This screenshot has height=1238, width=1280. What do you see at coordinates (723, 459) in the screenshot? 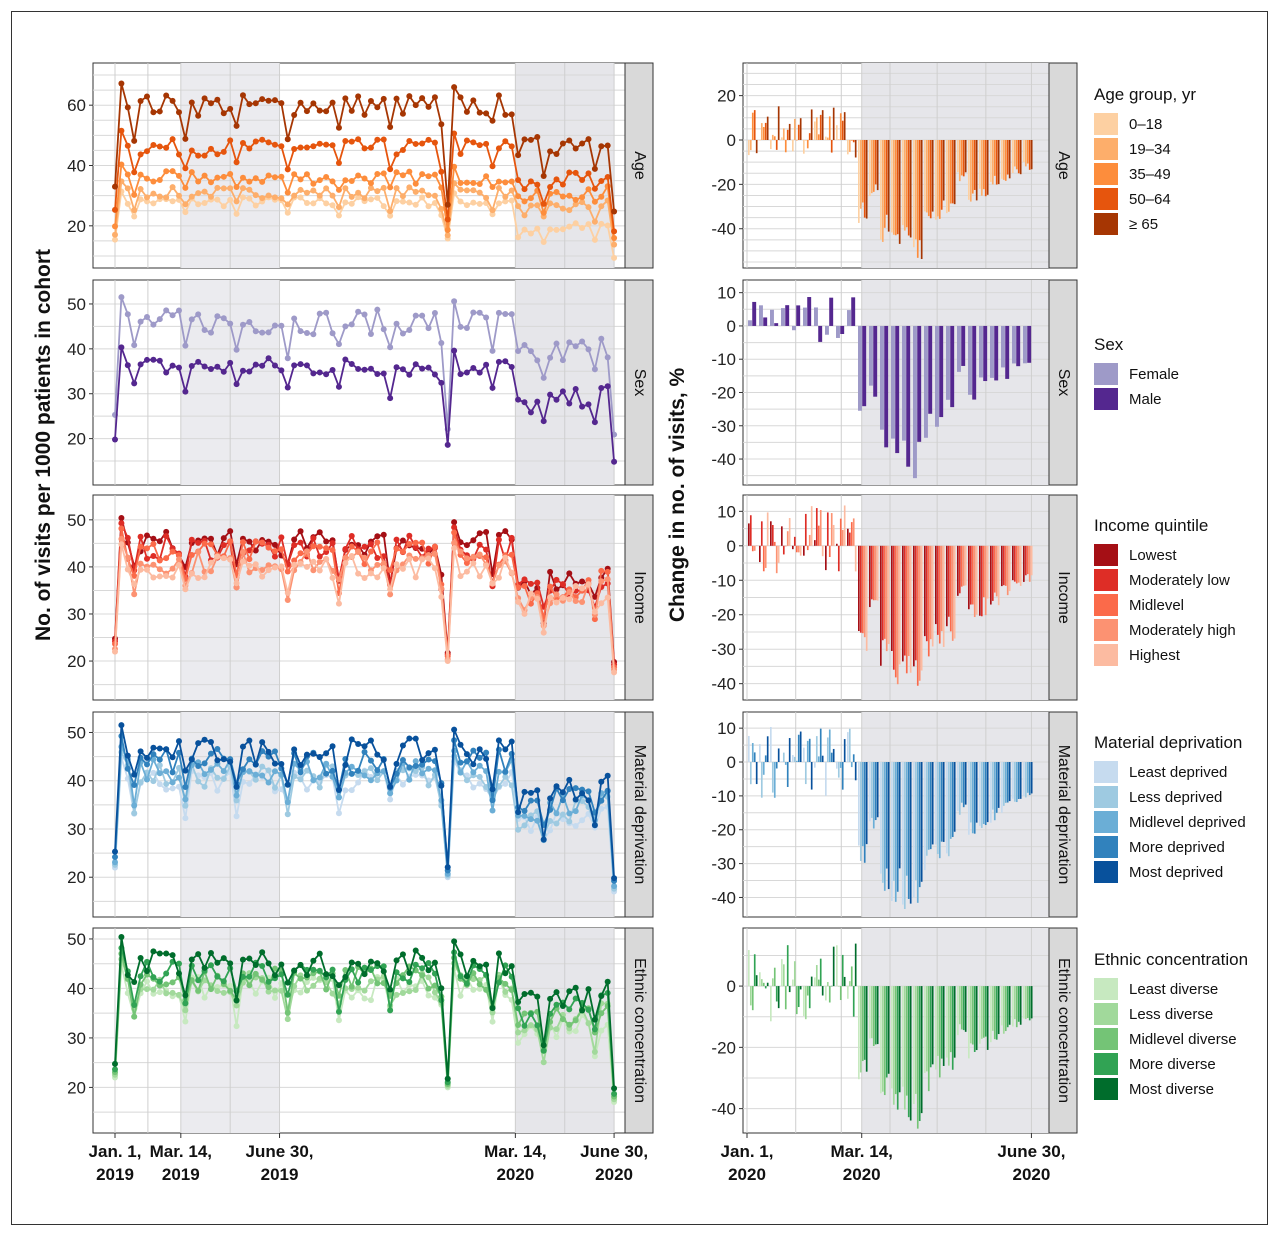
I see `right-sex-ytick-label: -40` at bounding box center [723, 459].